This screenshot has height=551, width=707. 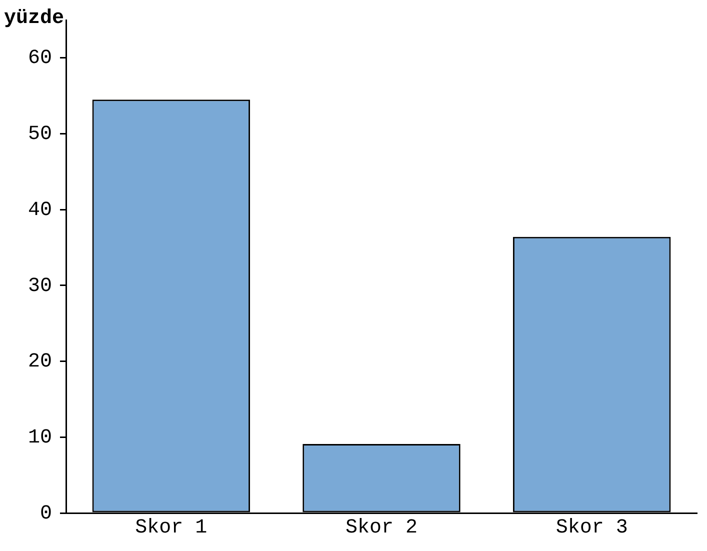 What do you see at coordinates (40, 438) in the screenshot?
I see `y-tick-label: 10` at bounding box center [40, 438].